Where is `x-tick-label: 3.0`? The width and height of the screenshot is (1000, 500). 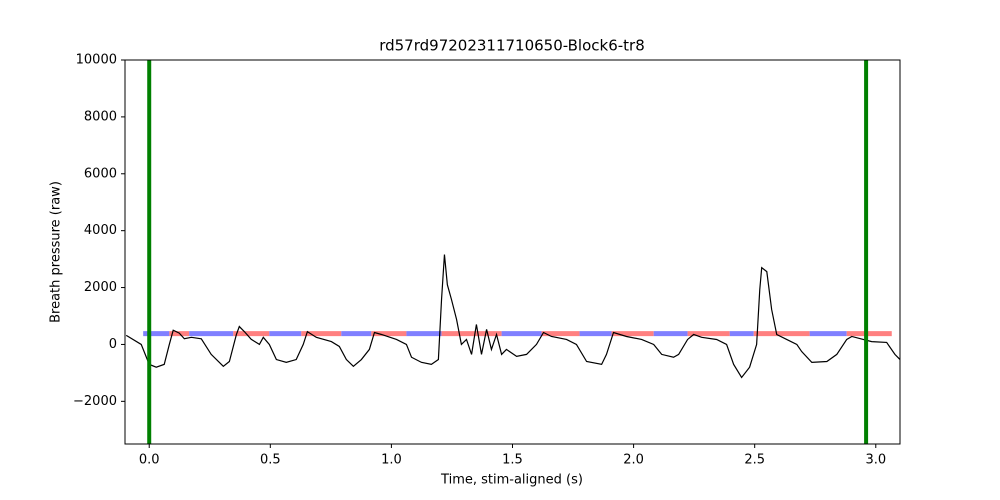
x-tick-label: 3.0 is located at coordinates (875, 460).